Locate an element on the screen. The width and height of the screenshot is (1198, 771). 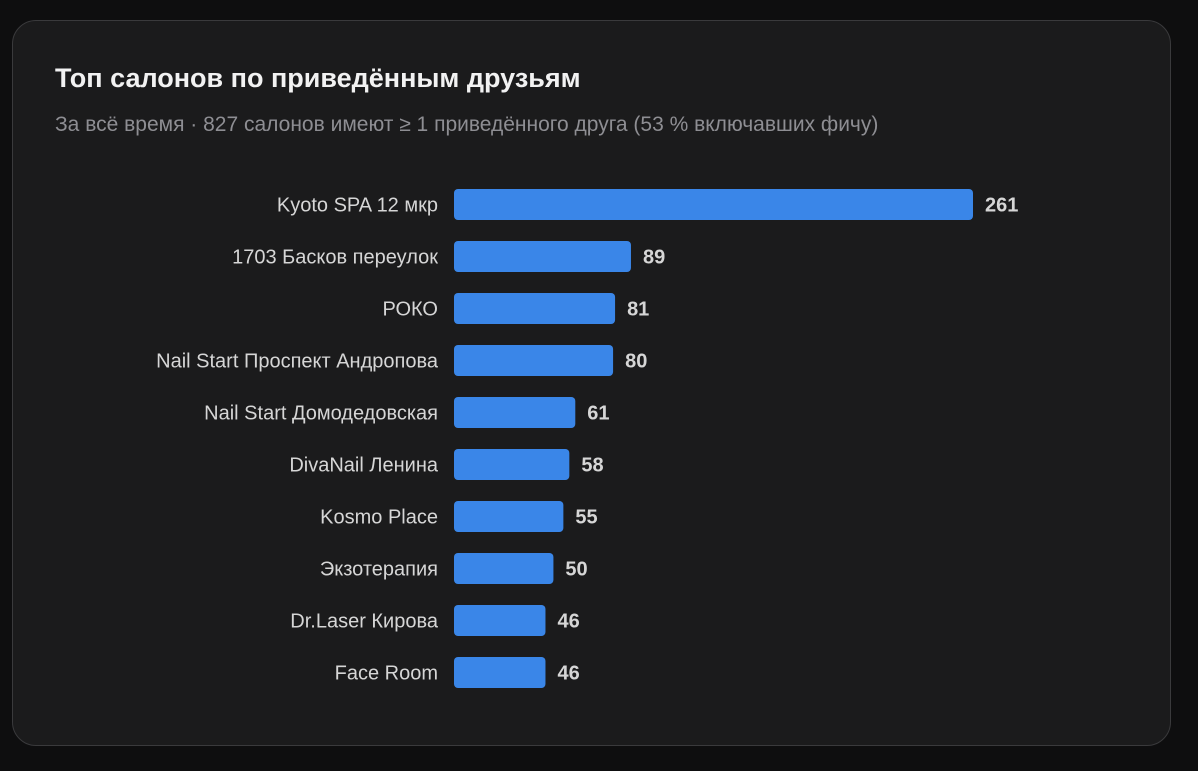
value-label: 55 is located at coordinates (586, 518).